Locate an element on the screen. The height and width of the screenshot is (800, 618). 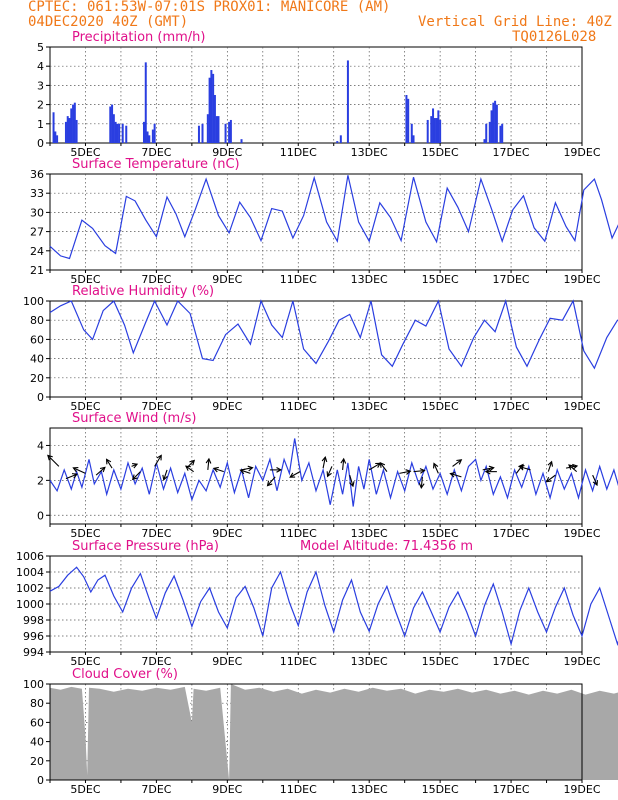
y-tick-label: 4 is located at coordinates (40, 66).